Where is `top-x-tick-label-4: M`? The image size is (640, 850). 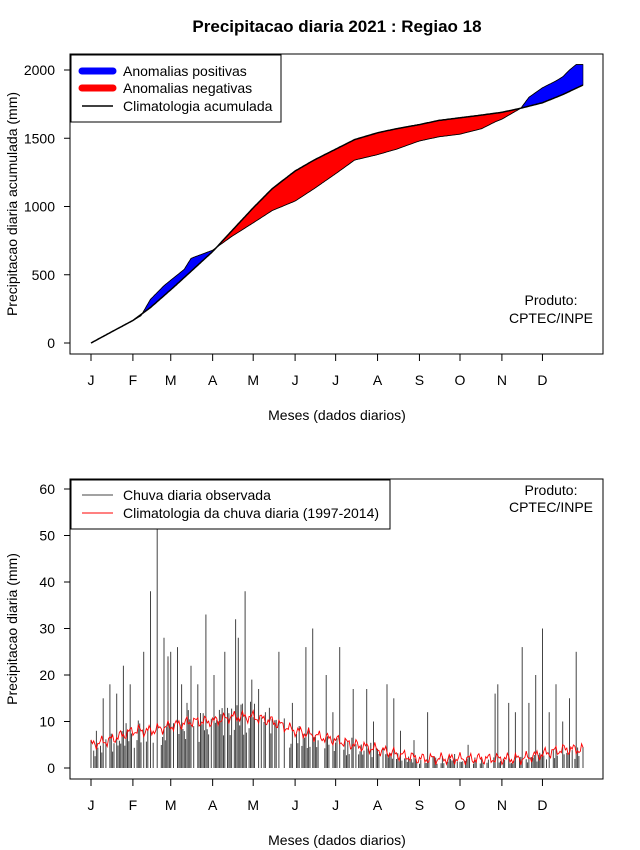 top-x-tick-label-4: M is located at coordinates (253, 380).